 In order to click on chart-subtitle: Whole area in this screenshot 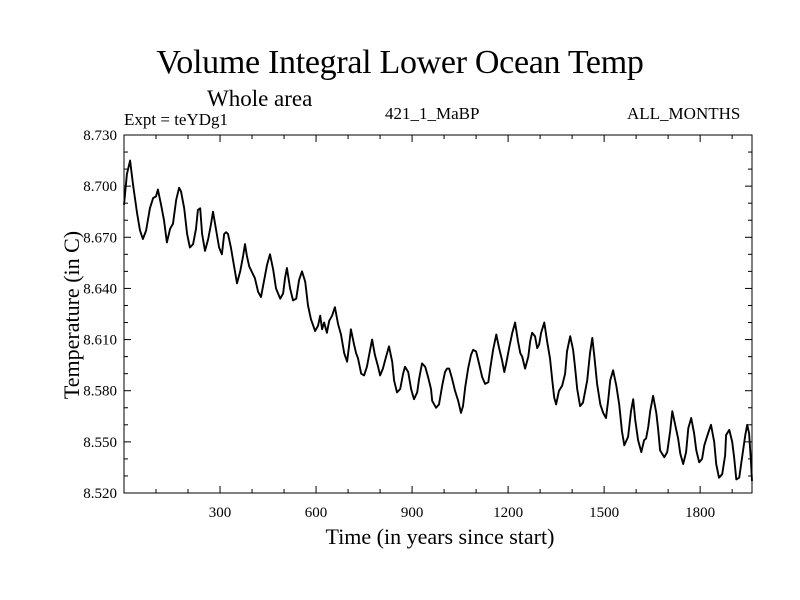, I will do `click(260, 98)`.